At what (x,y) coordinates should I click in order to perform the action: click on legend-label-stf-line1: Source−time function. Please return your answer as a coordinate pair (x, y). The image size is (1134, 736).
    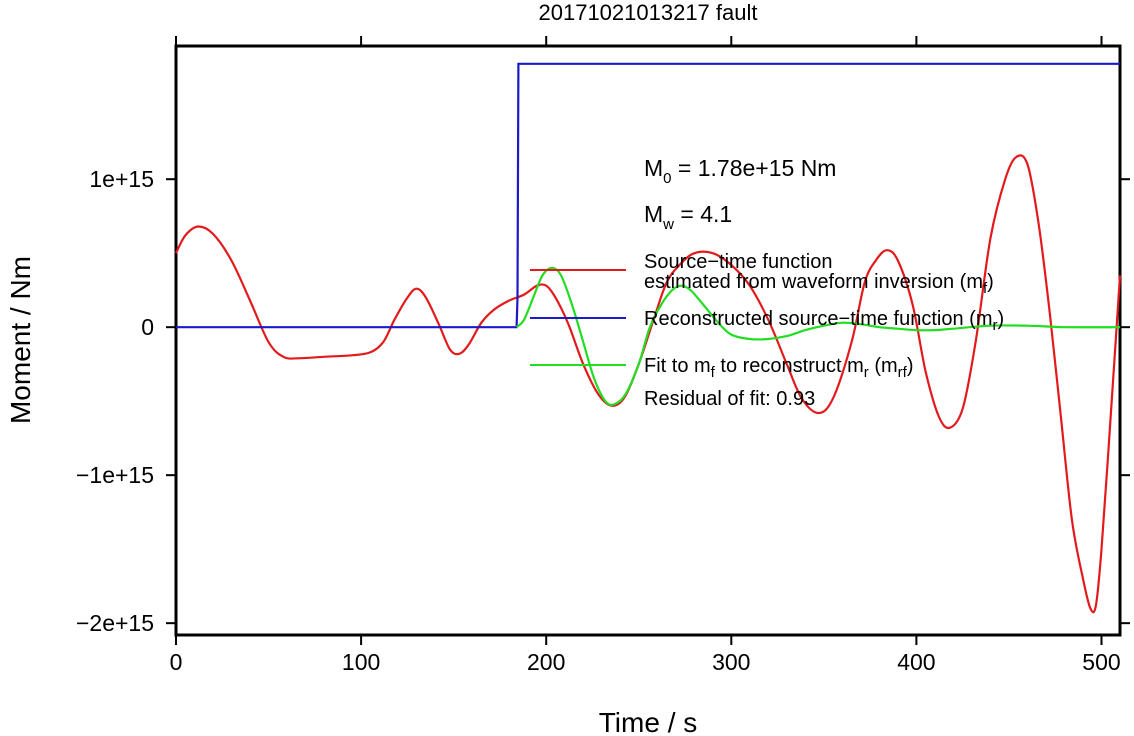
    Looking at the image, I should click on (738, 262).